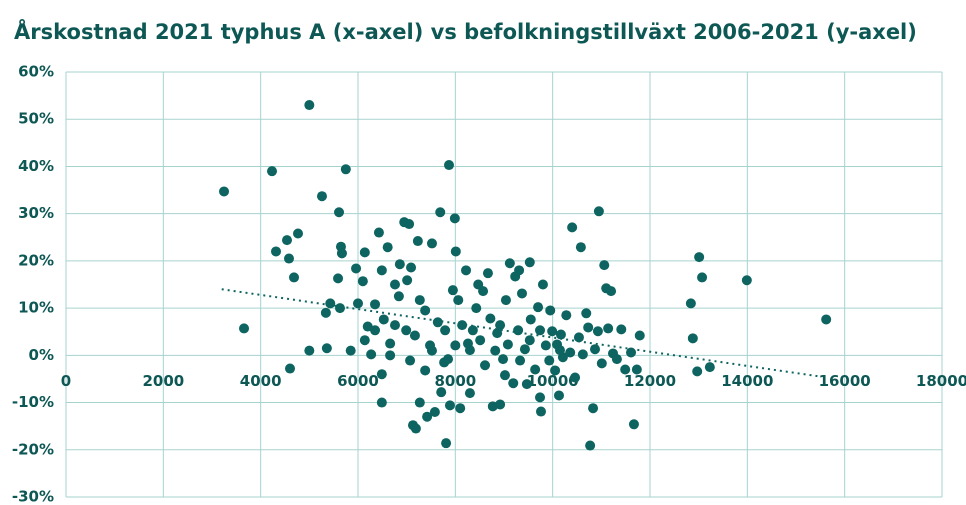 This screenshot has height=505, width=966. I want to click on y-tick-label: -30%, so click(33, 496).